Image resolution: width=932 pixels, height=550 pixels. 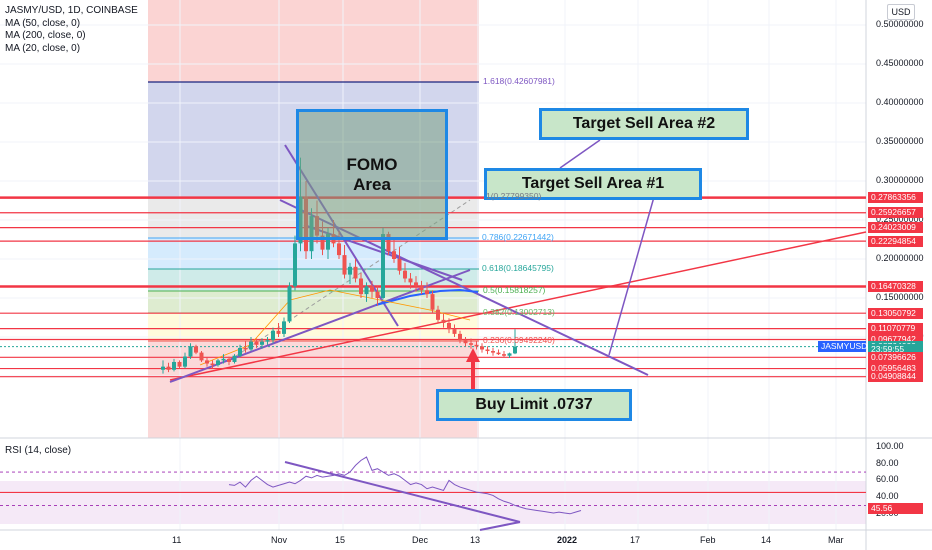 What do you see at coordinates (895, 369) in the screenshot?
I see `price-tag: 0.05956483` at bounding box center [895, 369].